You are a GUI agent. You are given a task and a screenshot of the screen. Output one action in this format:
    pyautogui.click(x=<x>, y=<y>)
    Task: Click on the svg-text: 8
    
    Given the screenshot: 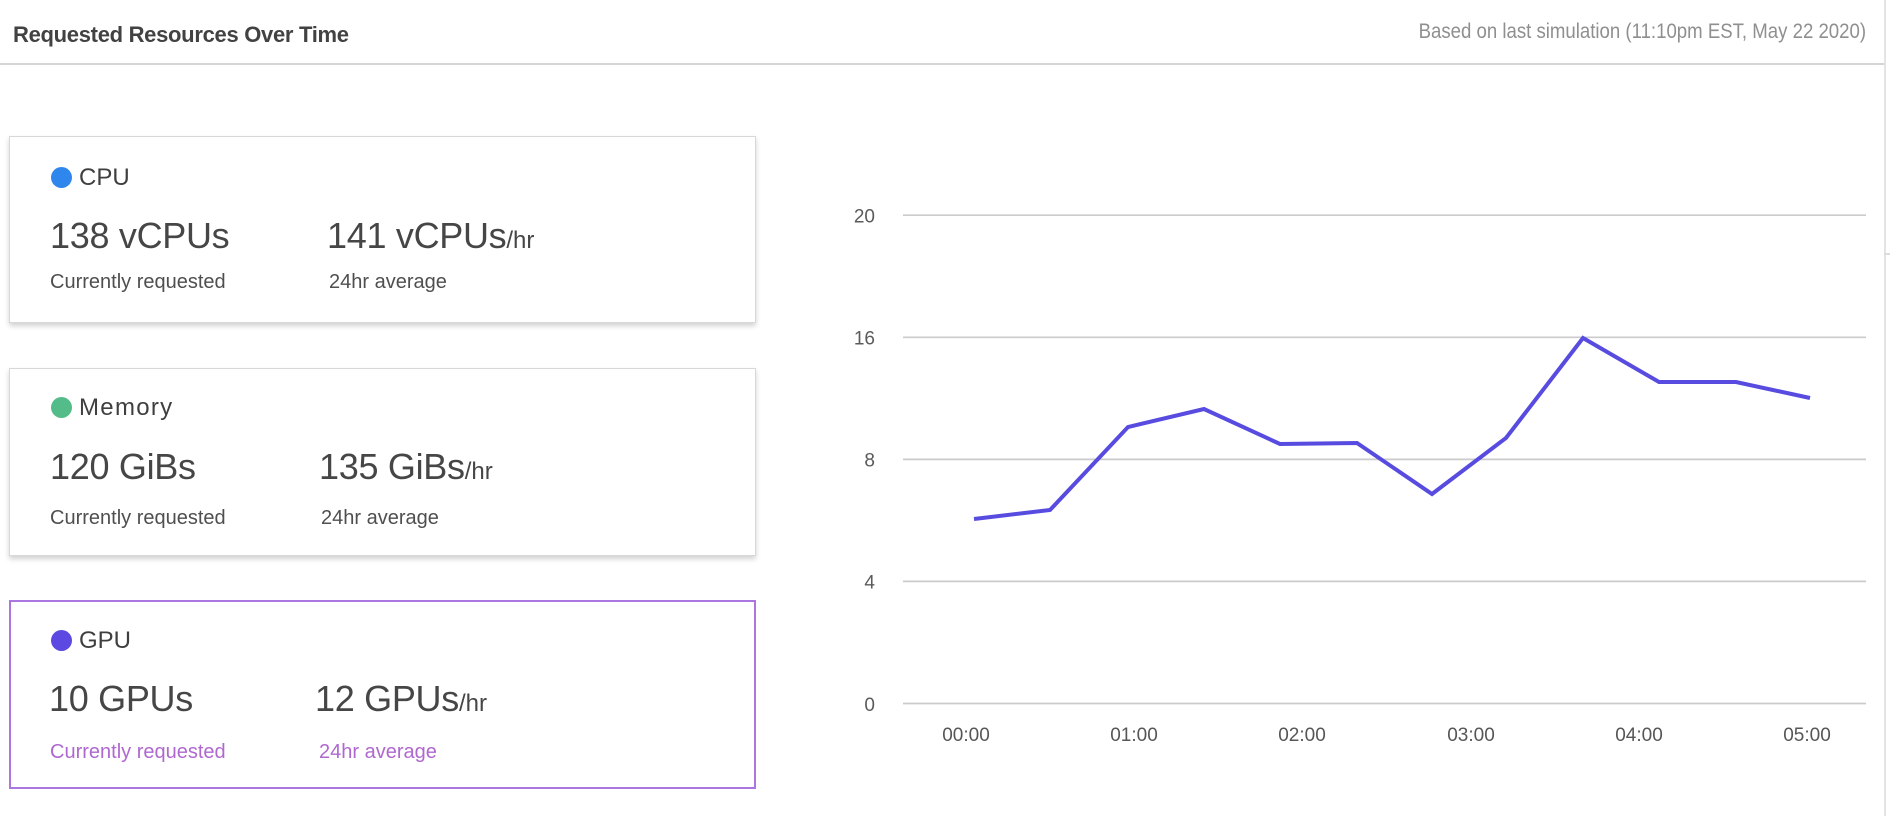 What is the action you would take?
    pyautogui.click(x=869, y=461)
    